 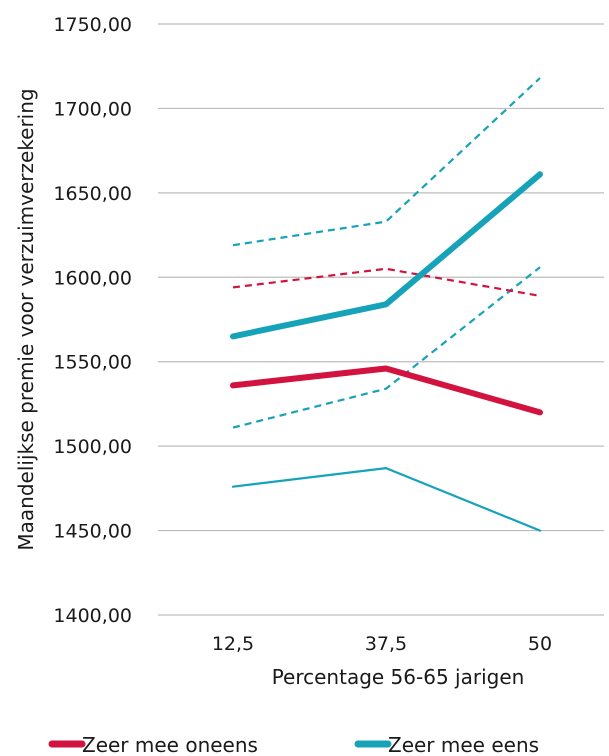 What do you see at coordinates (540, 644) in the screenshot?
I see `x-tick-label: 50` at bounding box center [540, 644].